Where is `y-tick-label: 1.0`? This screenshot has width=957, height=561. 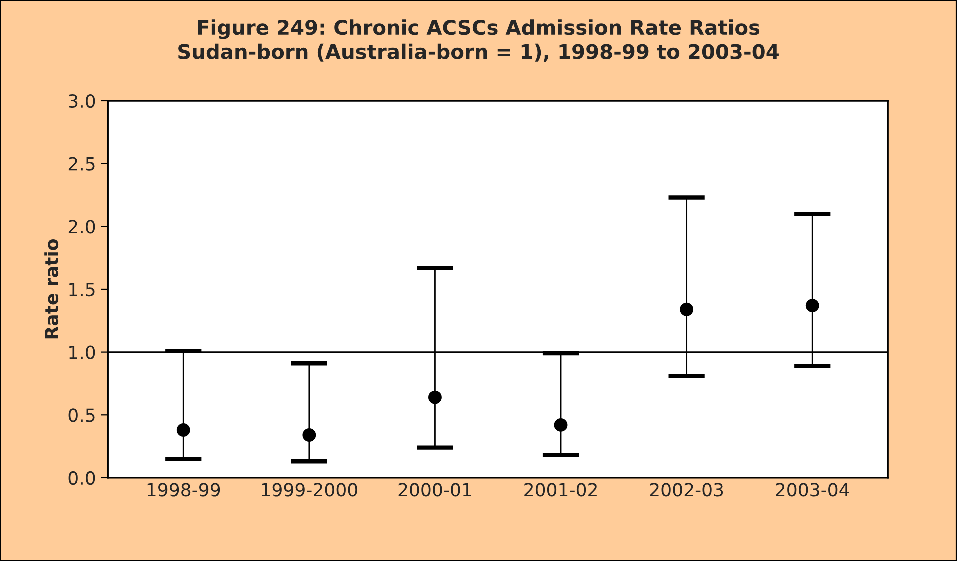 y-tick-label: 1.0 is located at coordinates (83, 353).